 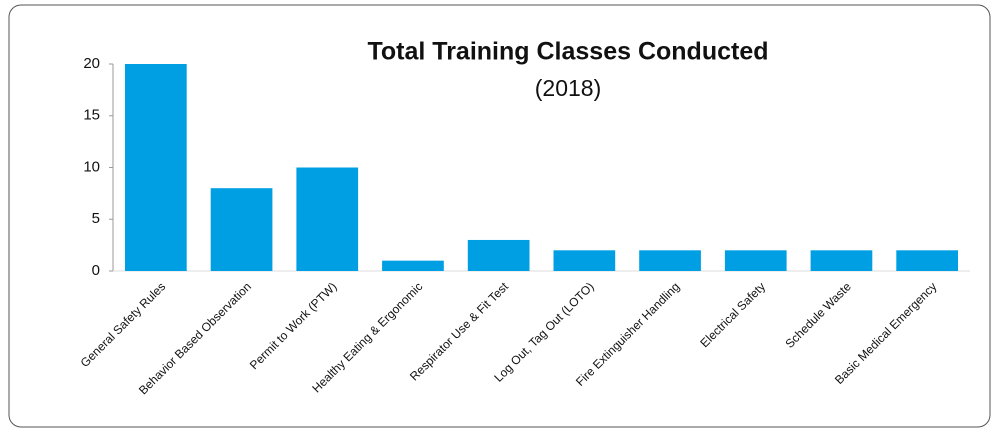 What do you see at coordinates (96, 270) in the screenshot?
I see `y-tick-label: 0` at bounding box center [96, 270].